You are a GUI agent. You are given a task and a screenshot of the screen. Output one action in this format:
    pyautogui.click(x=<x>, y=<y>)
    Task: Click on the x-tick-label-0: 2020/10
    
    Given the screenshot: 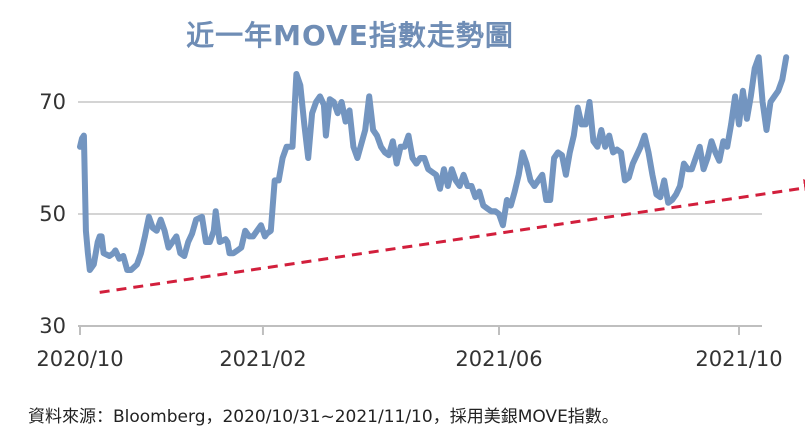 What is the action you would take?
    pyautogui.click(x=79, y=359)
    